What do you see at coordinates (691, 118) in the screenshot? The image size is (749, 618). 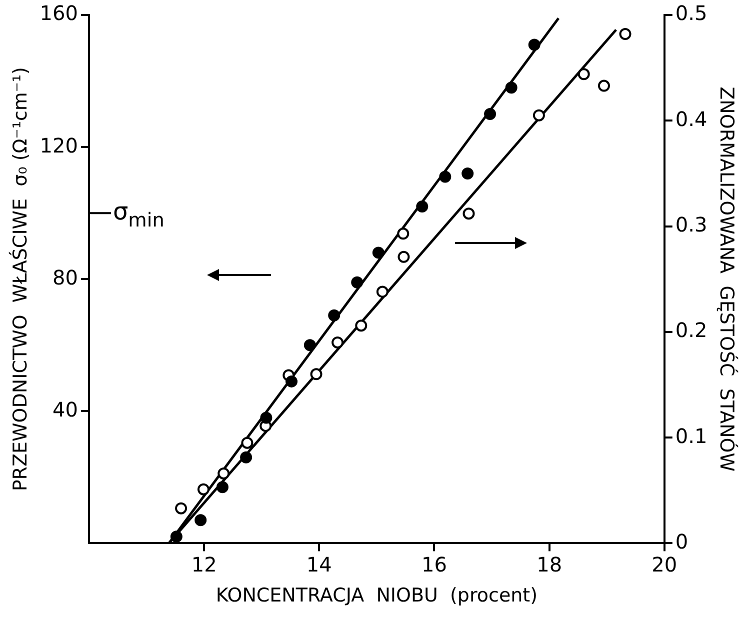 I see `y2-tick-label: 0.4` at bounding box center [691, 118].